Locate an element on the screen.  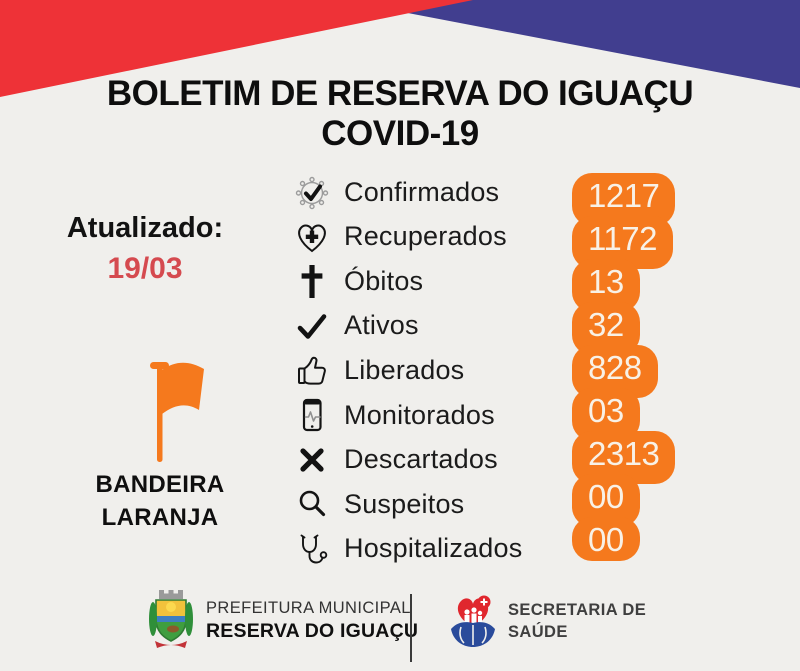
magnifier-icon is located at coordinates (312, 504).